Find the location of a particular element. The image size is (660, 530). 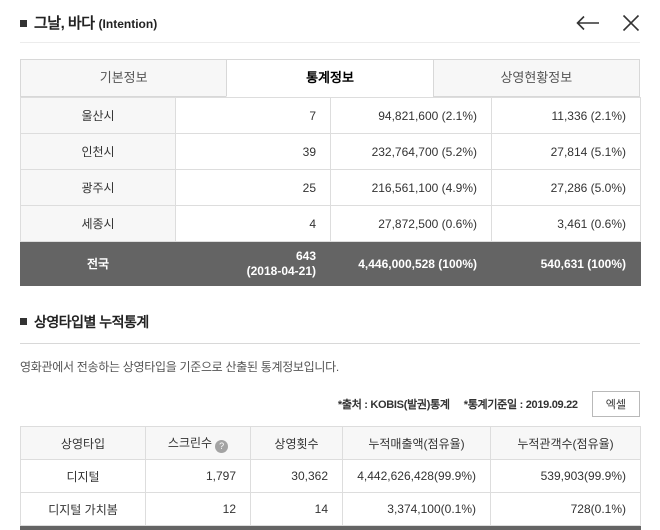

table-header-row: 상영타입 스크린수? 상영횟수 누적매출액(점유율) 누적관객수(점유율) is located at coordinates (330, 443).